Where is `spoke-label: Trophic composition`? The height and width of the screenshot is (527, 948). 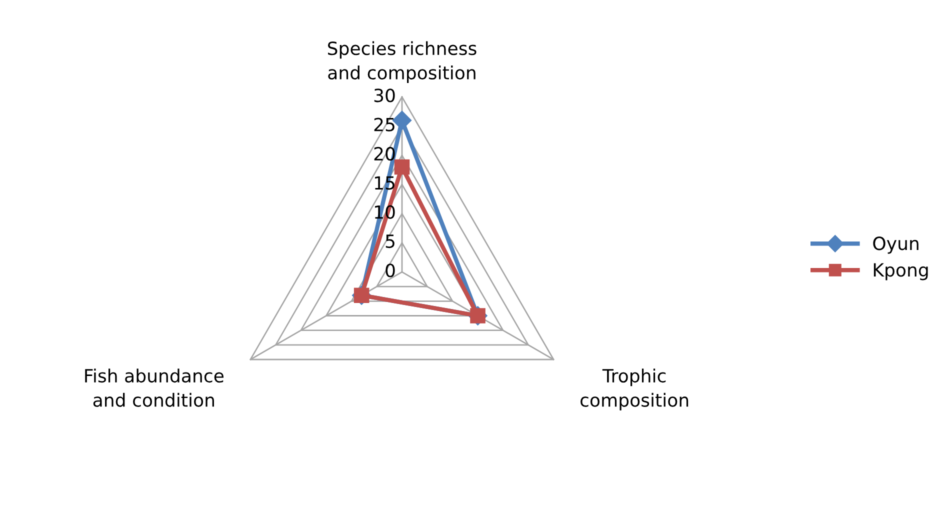
spoke-label: Trophic composition is located at coordinates (634, 389).